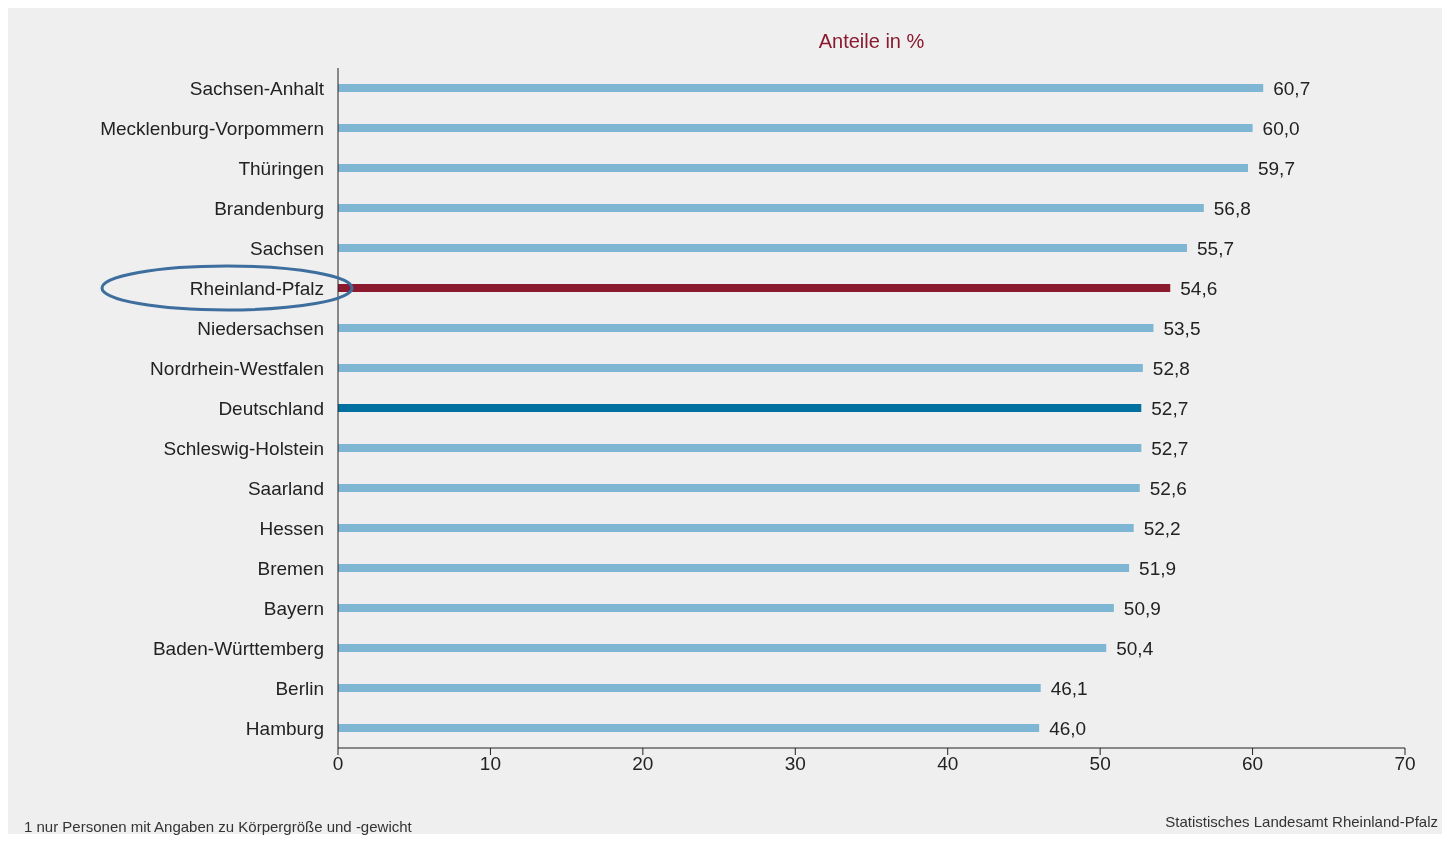  I want to click on y-tick-label: Hamburg, so click(284, 728).